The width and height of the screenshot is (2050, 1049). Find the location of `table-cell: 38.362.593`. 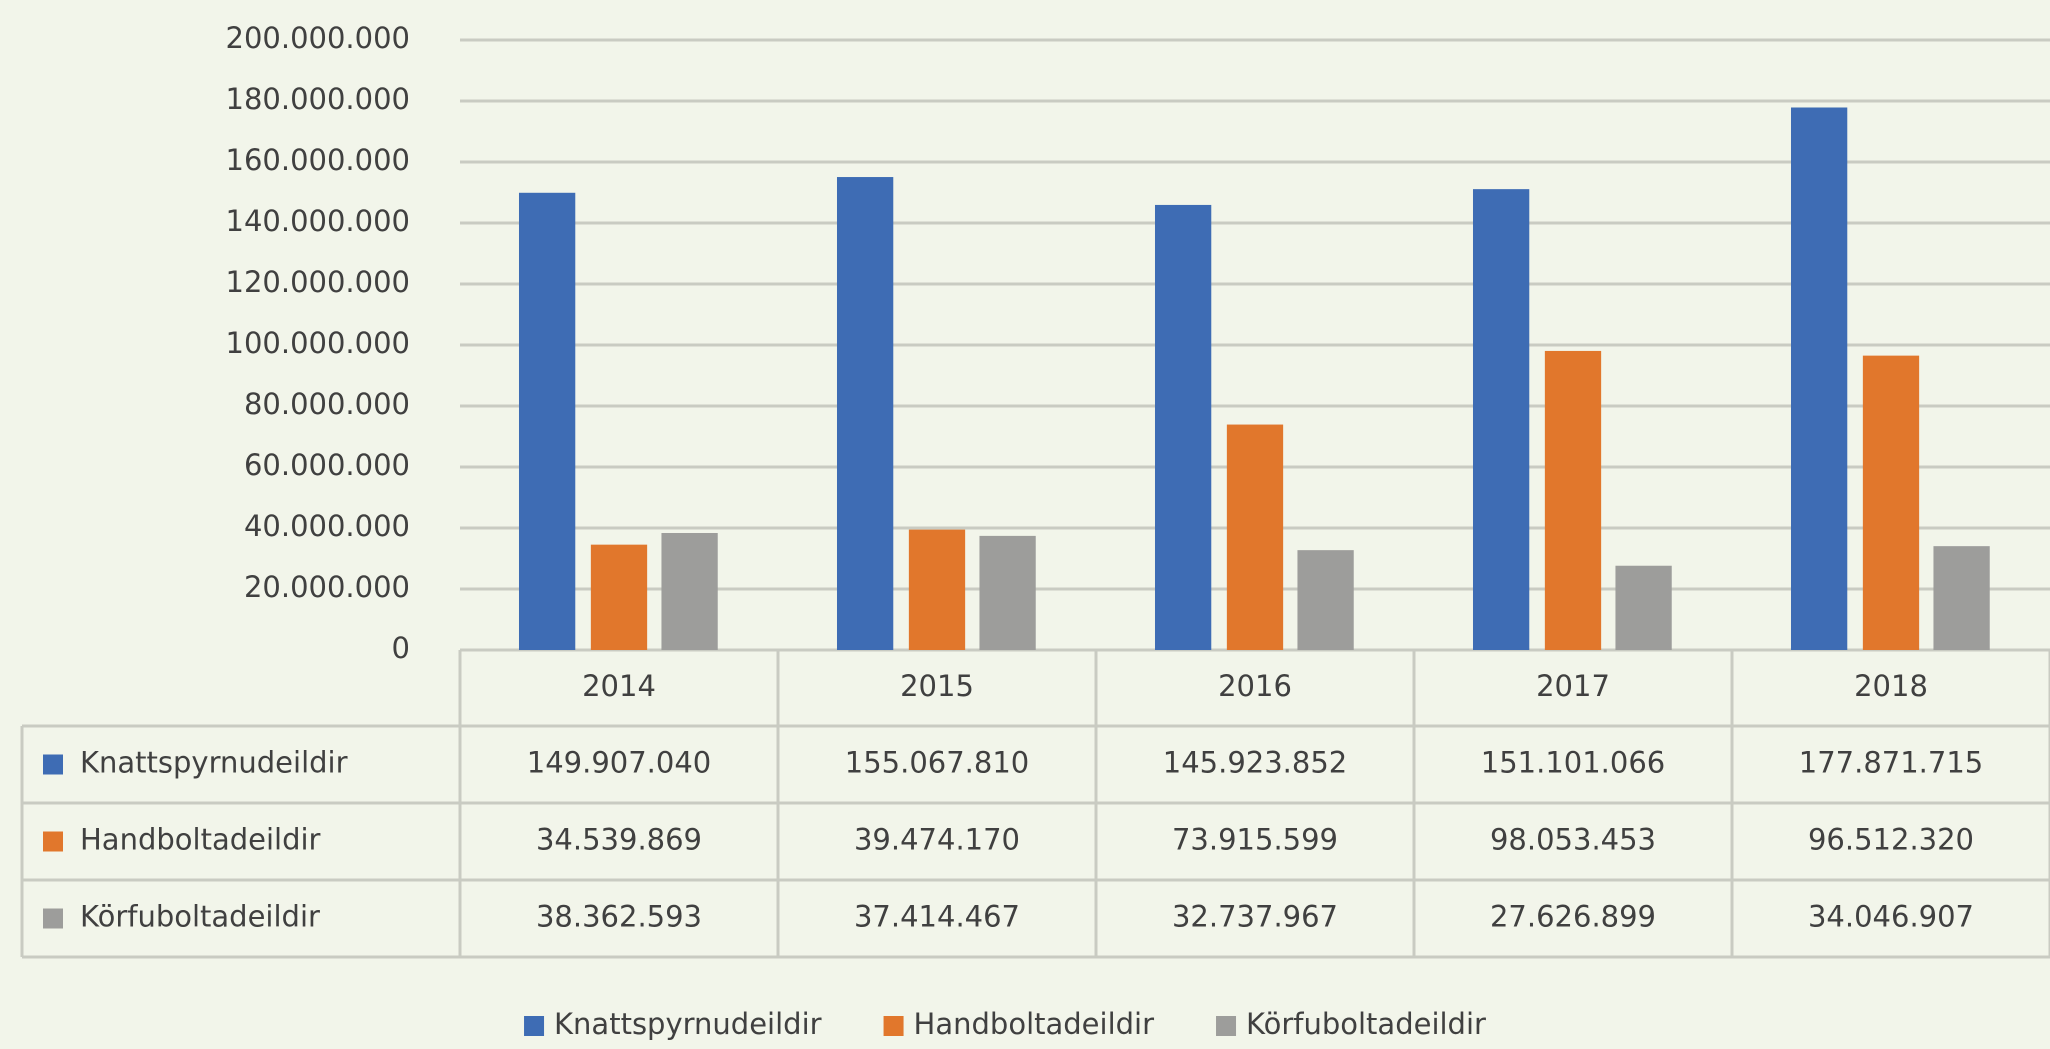

table-cell: 38.362.593 is located at coordinates (619, 917).